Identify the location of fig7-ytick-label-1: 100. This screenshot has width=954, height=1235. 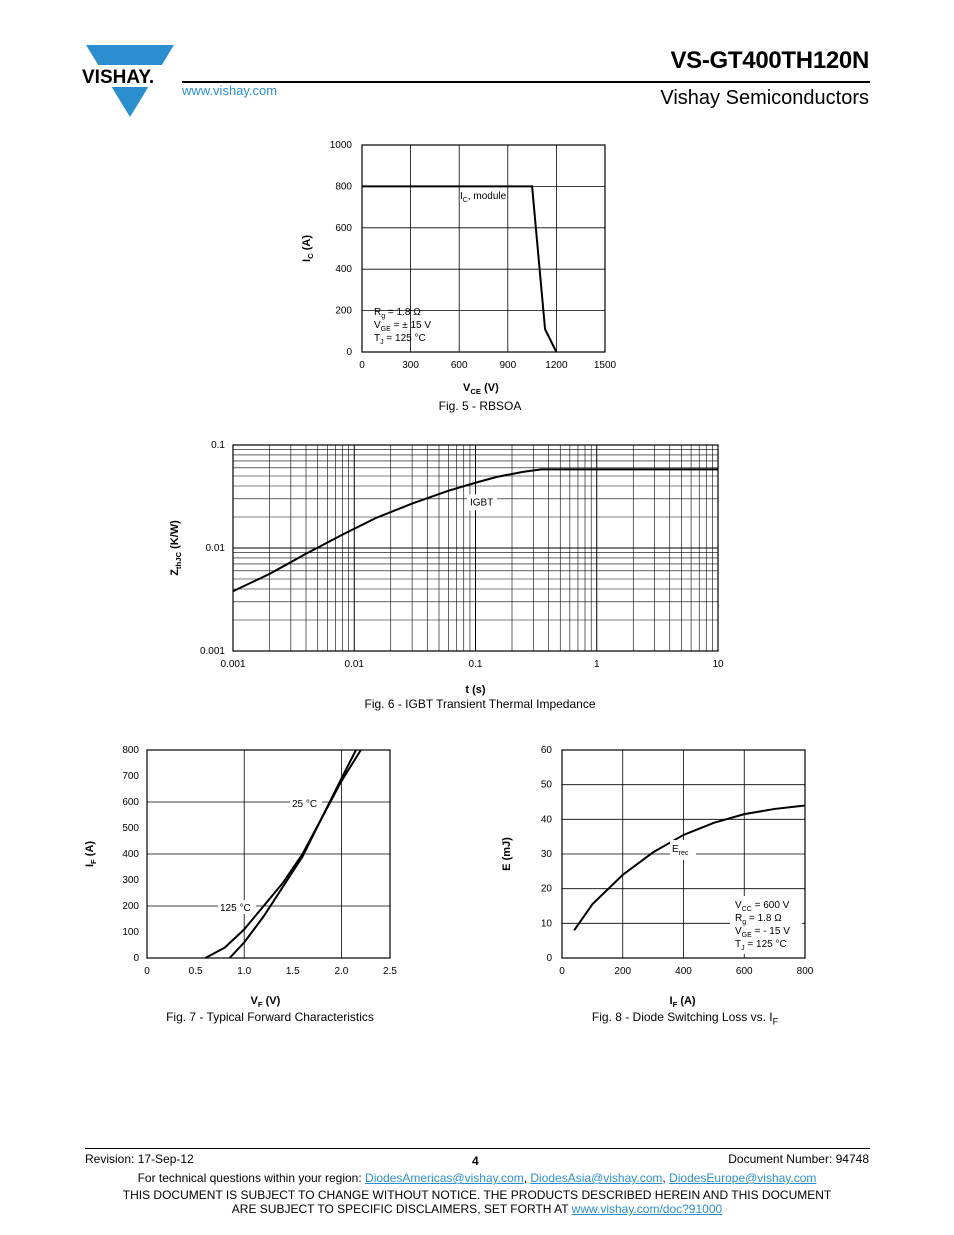
(130, 932).